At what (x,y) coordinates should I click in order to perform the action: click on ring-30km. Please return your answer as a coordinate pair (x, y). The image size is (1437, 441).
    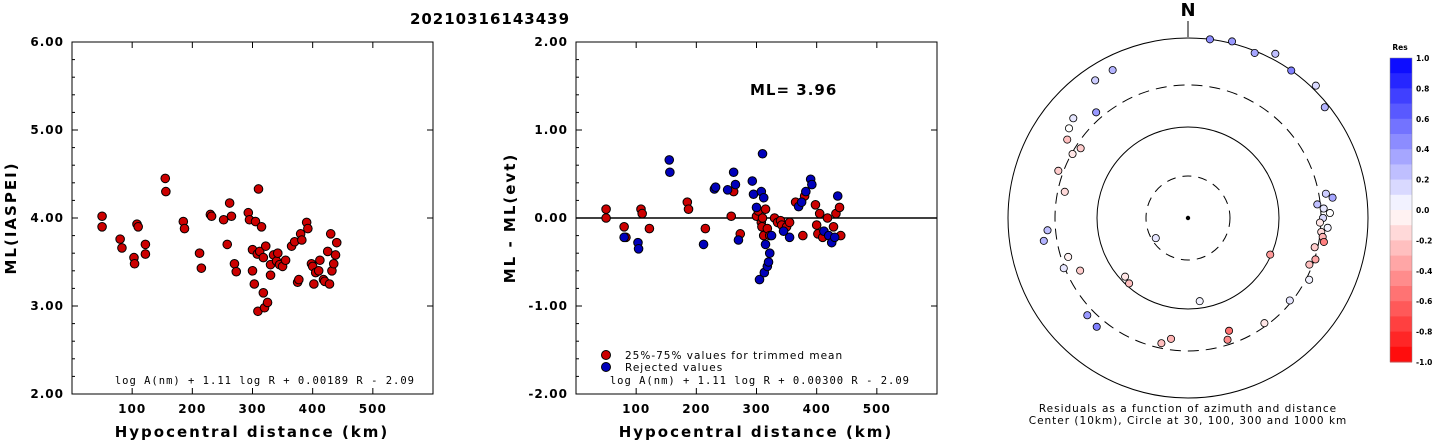
    Looking at the image, I should click on (1188, 218).